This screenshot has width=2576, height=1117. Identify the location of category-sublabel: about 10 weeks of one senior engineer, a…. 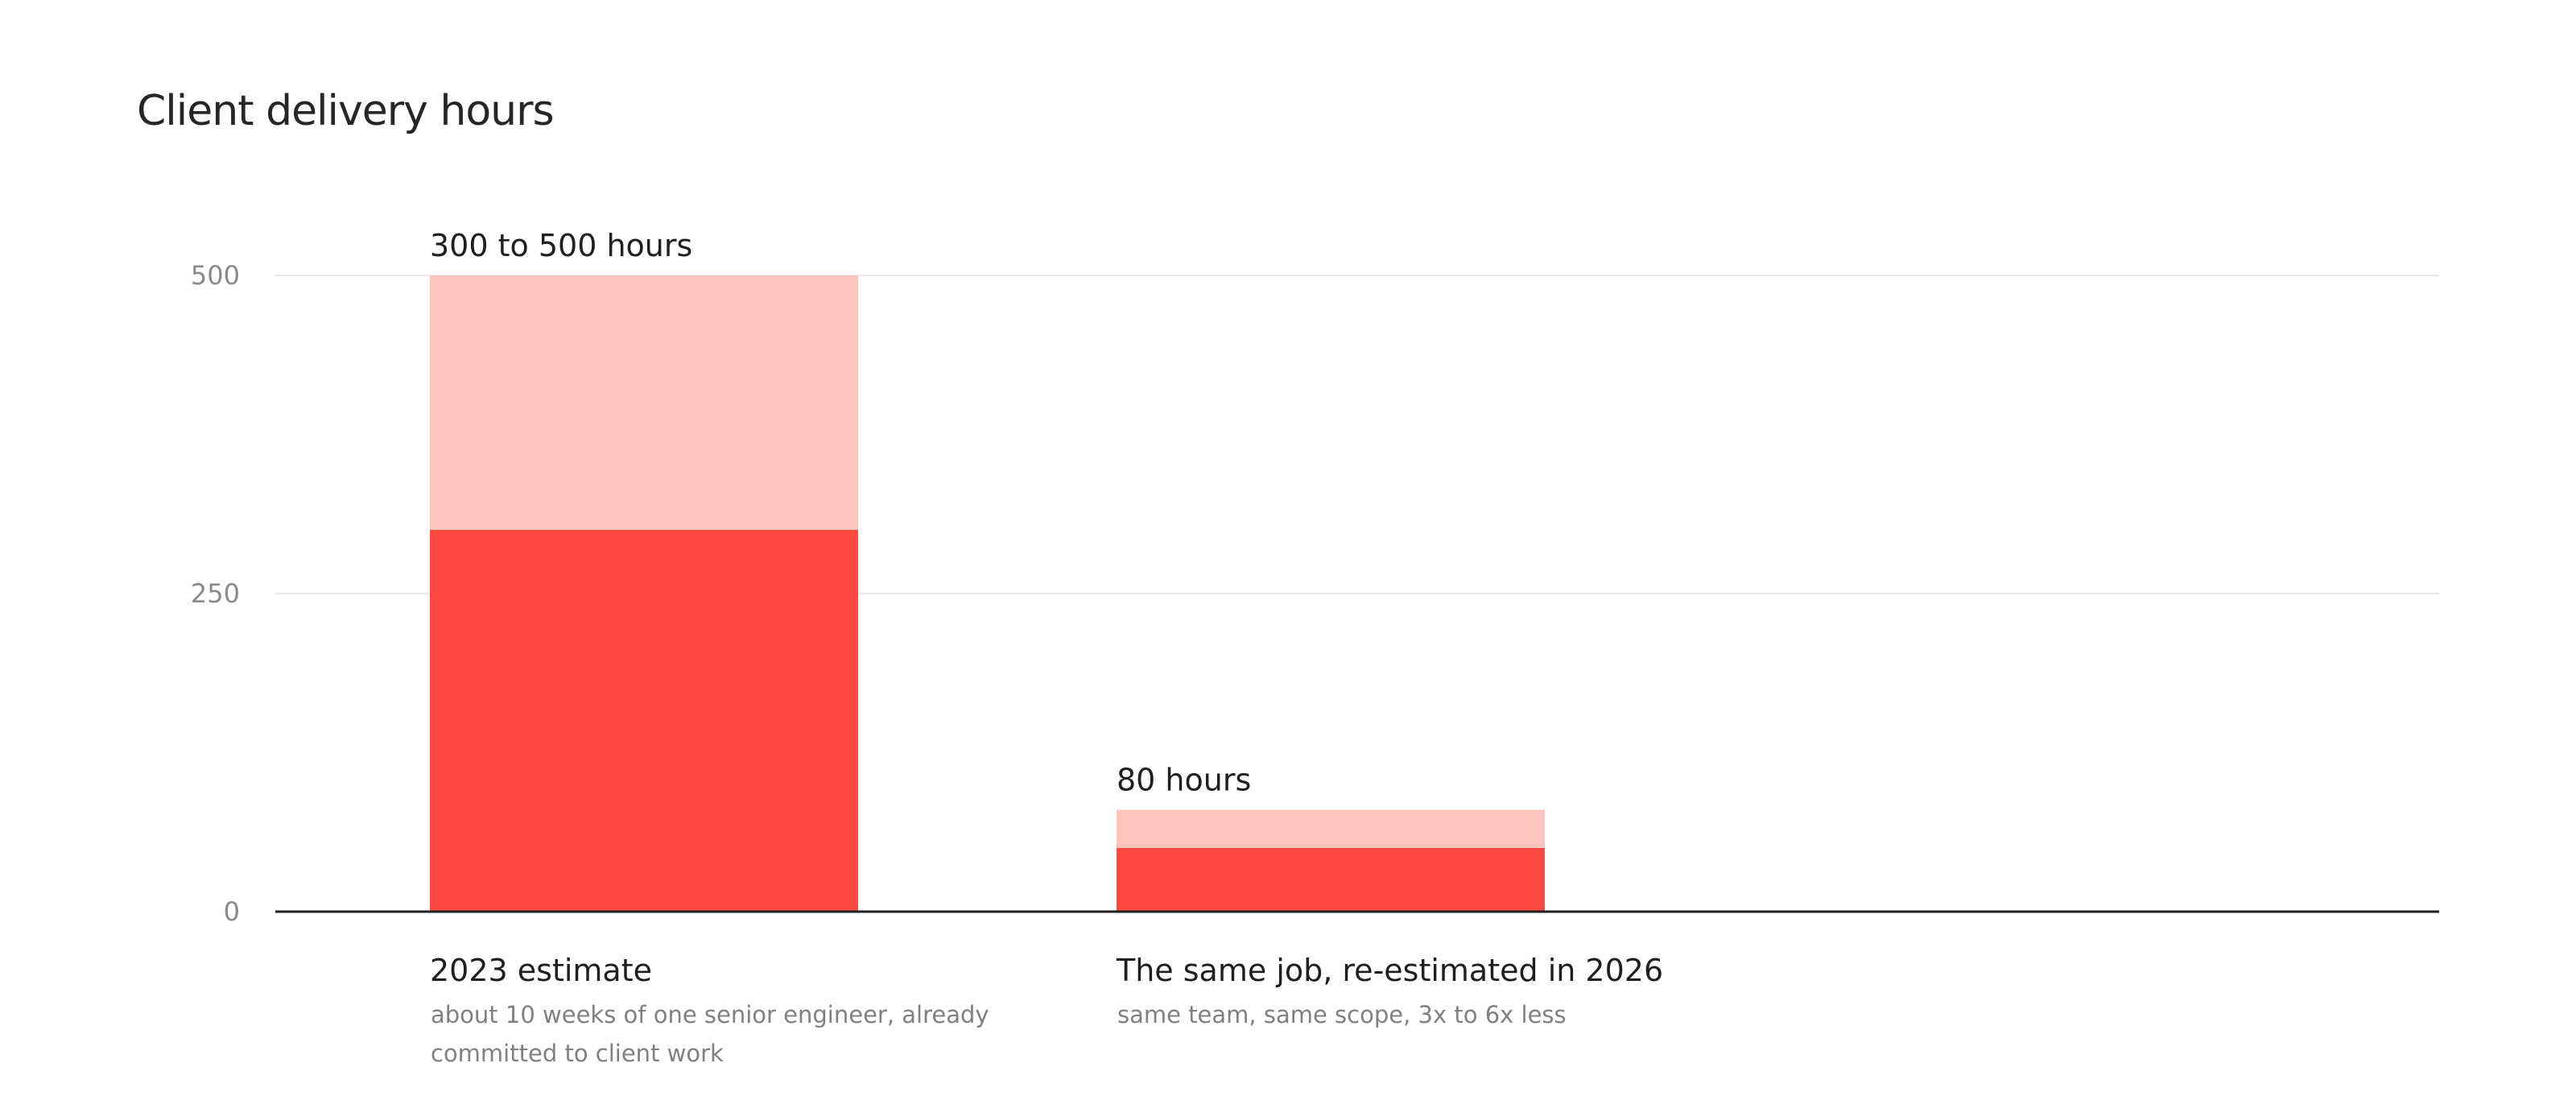
(710, 1015).